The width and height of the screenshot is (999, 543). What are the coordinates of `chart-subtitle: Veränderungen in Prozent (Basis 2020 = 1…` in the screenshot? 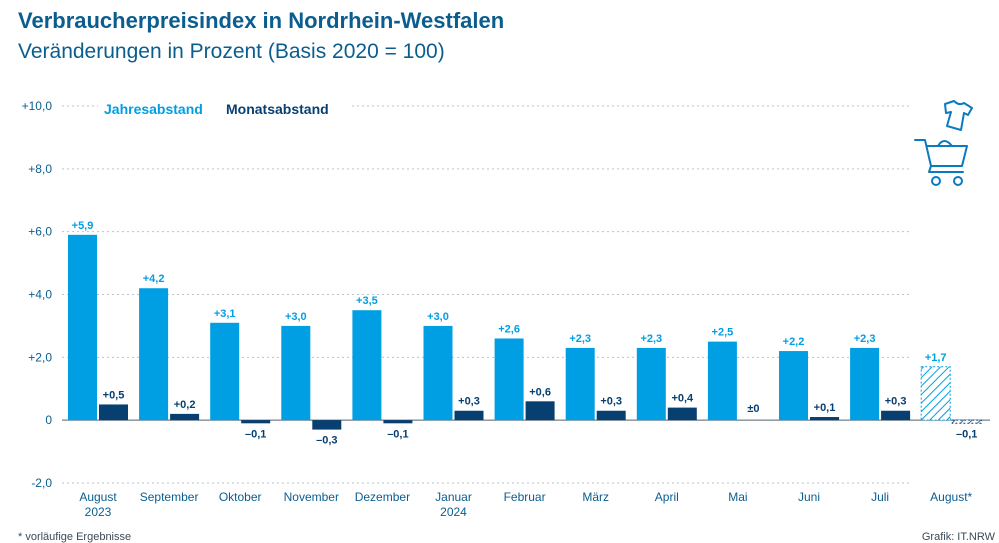 It's located at (231, 51).